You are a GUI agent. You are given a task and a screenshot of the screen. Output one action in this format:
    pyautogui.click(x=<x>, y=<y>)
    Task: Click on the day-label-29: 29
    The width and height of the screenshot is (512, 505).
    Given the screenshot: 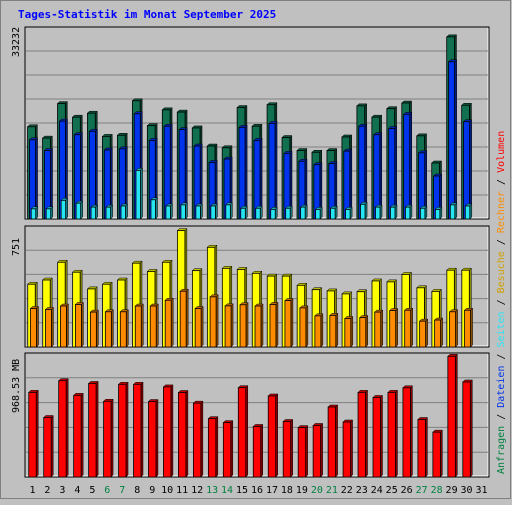 What is the action you would take?
    pyautogui.click(x=452, y=490)
    